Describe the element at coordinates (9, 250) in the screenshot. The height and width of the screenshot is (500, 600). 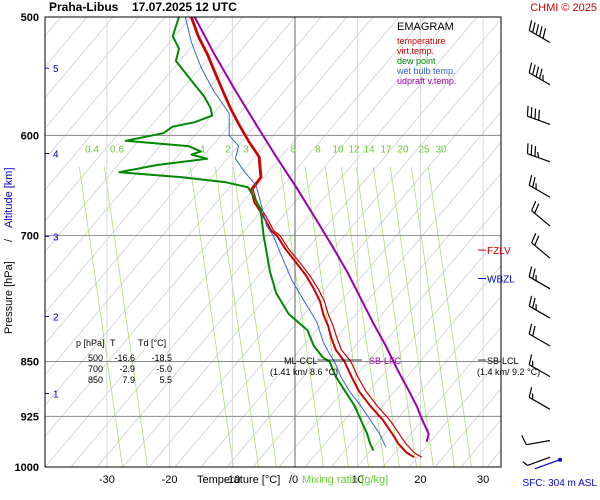
I see `y-axis-title: Pressure [hPa] / Altitude [km]` at that location.